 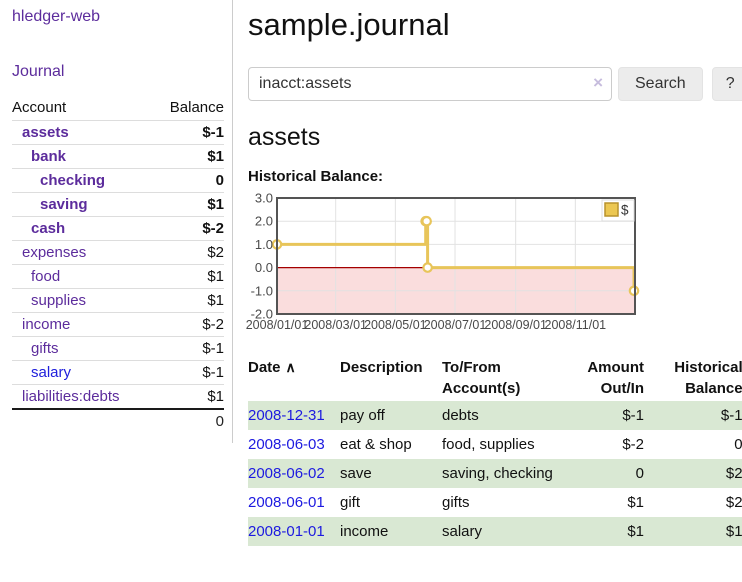 What do you see at coordinates (395, 325) in the screenshot?
I see `svg-text: 2008/05/01` at bounding box center [395, 325].